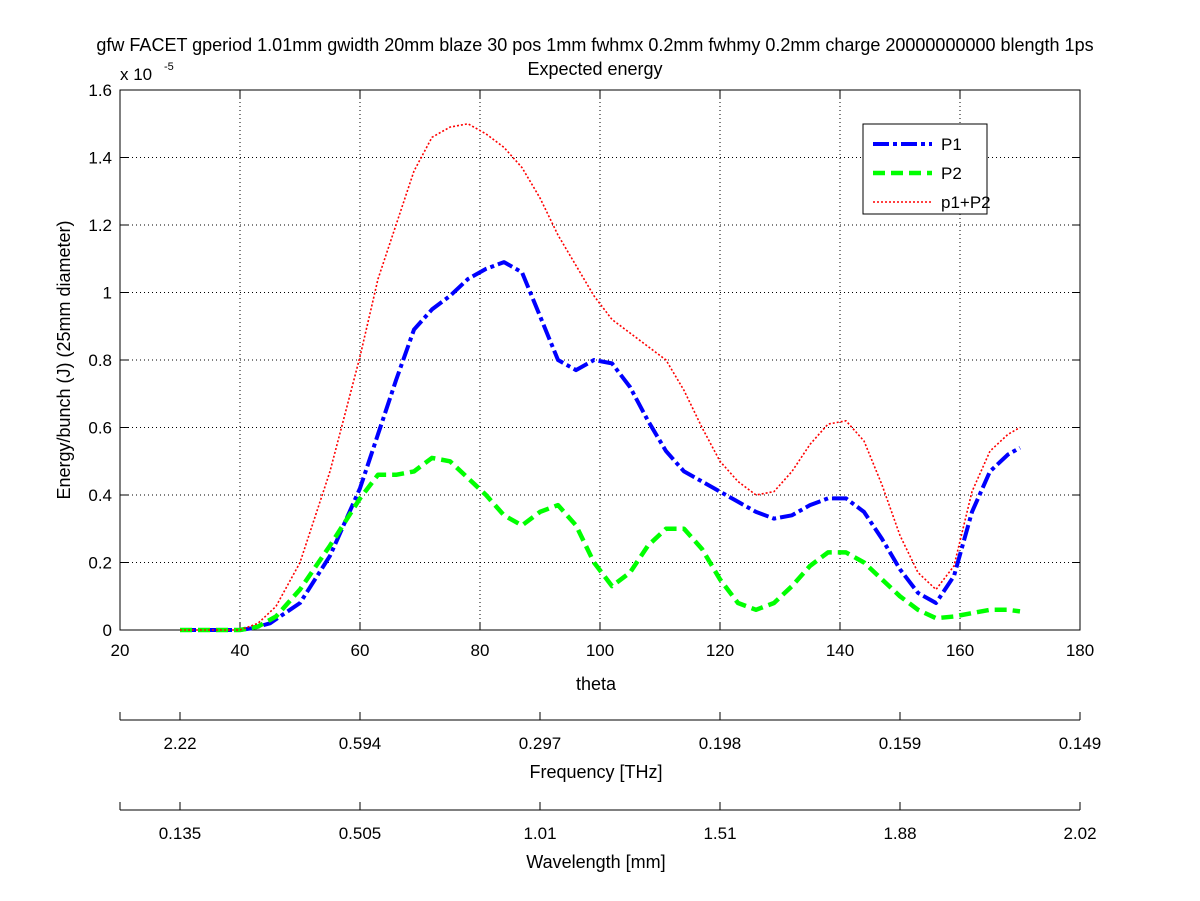 This screenshot has width=1200, height=901. What do you see at coordinates (960, 650) in the screenshot?
I see `x-tick-label: 160` at bounding box center [960, 650].